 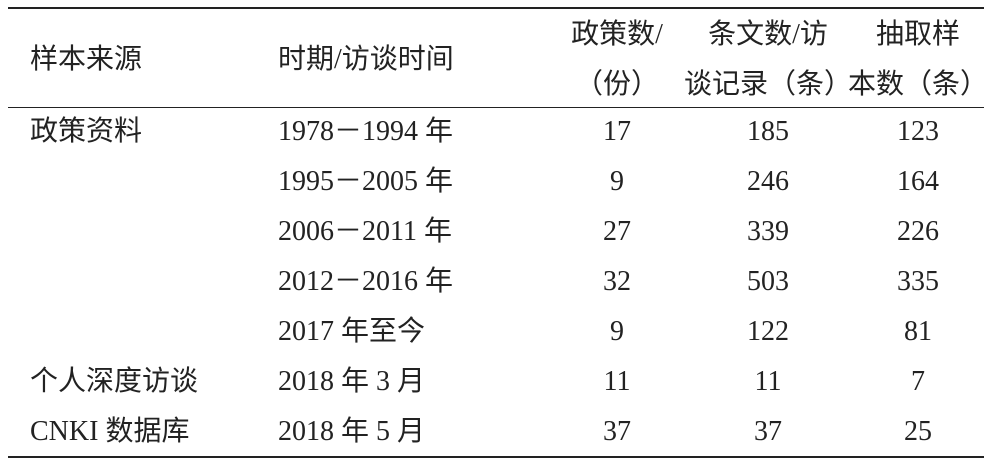 I want to click on header-cell: 本数（条）, so click(x=918, y=84).